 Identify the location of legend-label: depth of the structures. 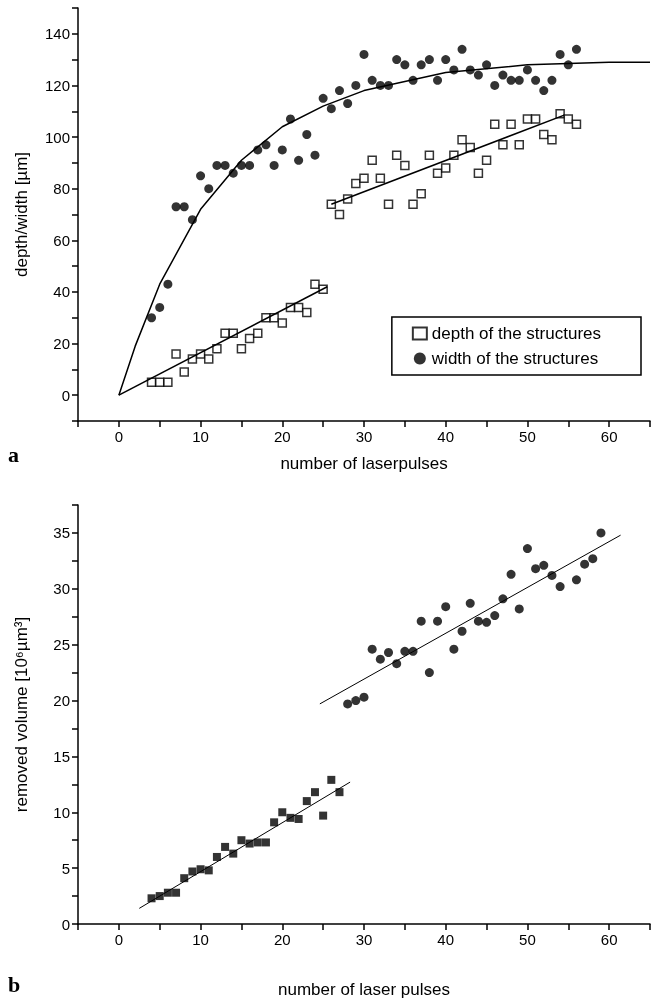
(516, 333).